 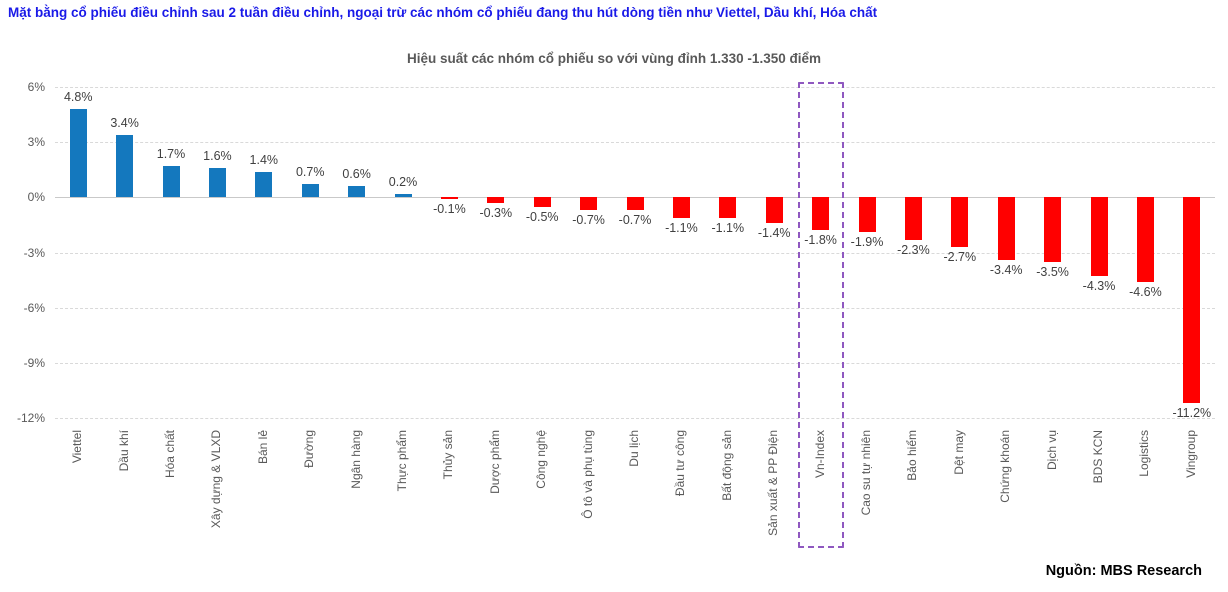 I want to click on bar-value-label: -2.3%, so click(x=913, y=249).